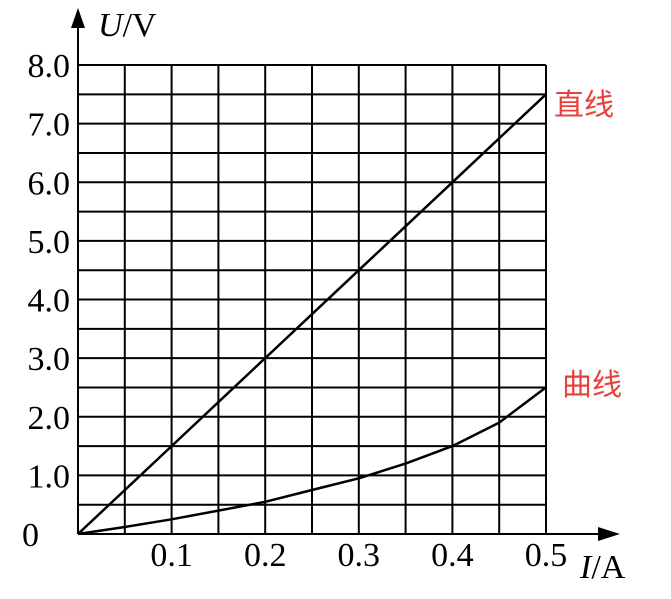  I want to click on x-tick-label: 0.2, so click(265, 555).